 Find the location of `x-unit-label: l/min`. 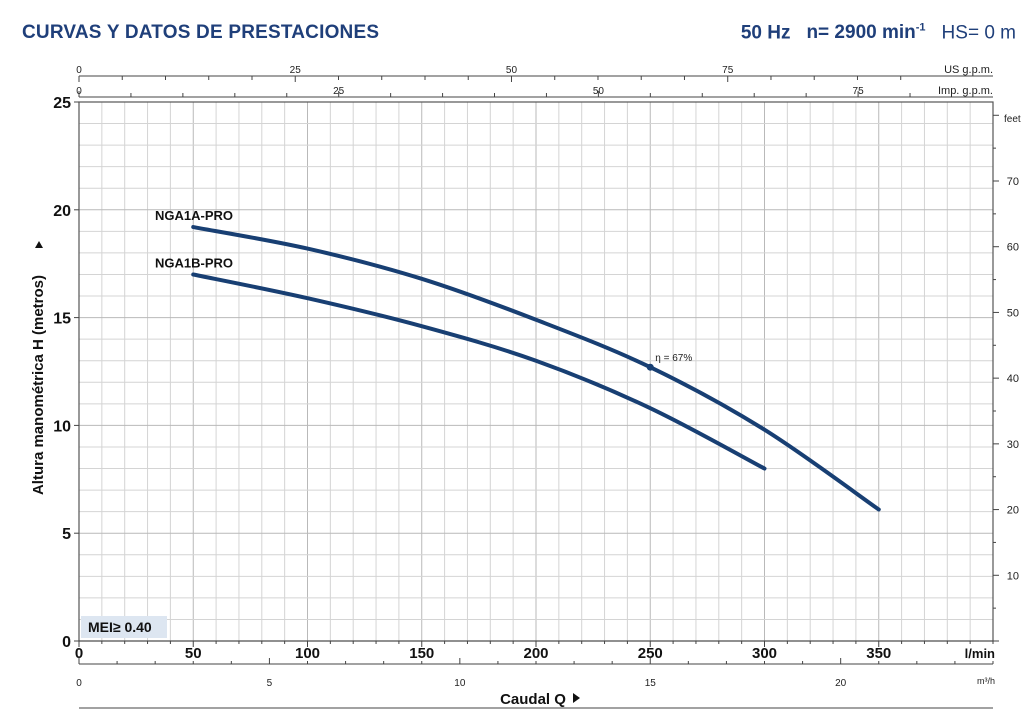

x-unit-label: l/min is located at coordinates (980, 653).